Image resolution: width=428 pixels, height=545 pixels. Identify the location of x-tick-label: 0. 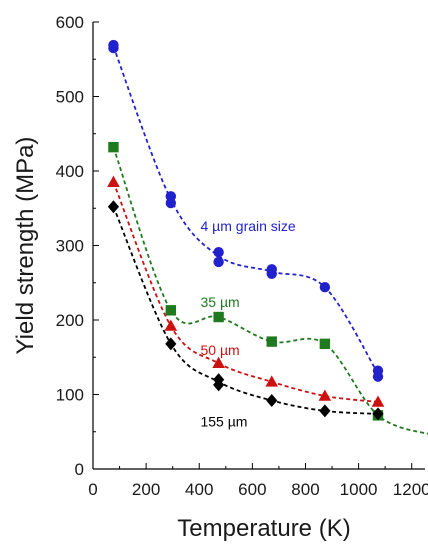
(92, 489).